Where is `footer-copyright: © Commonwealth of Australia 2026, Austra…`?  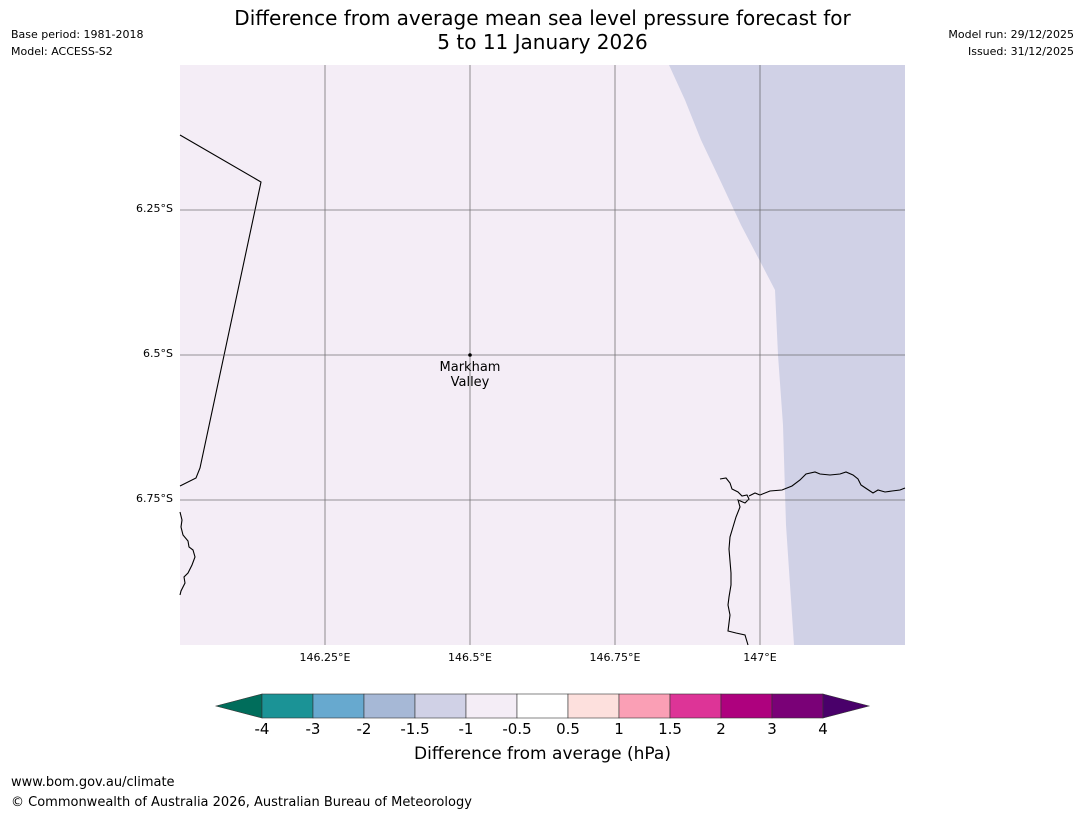 footer-copyright: © Commonwealth of Australia 2026, Austra… is located at coordinates (241, 802).